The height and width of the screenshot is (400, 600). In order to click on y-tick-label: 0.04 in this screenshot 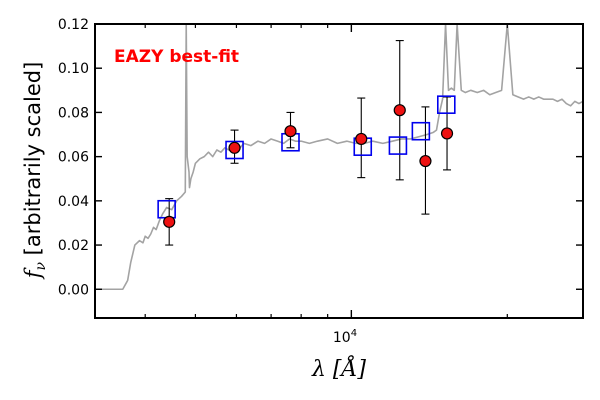, I will do `click(73, 202)`.